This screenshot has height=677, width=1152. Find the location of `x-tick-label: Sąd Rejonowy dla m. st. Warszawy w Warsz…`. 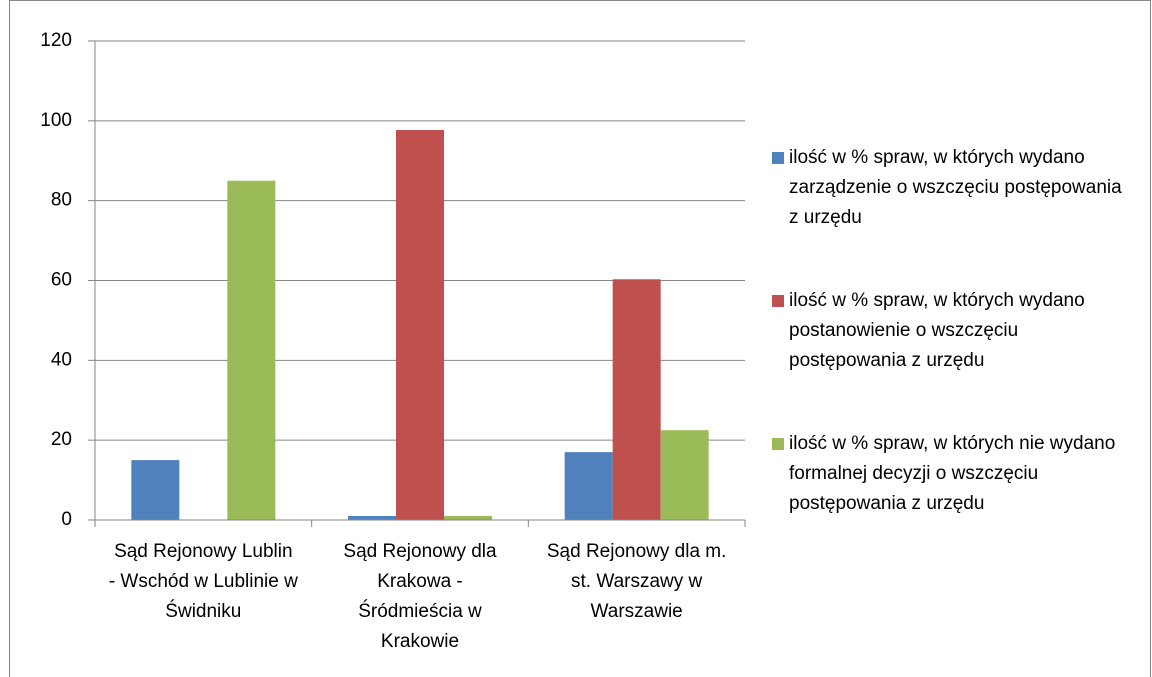

x-tick-label: Sąd Rejonowy dla m. st. Warszawy w Warsz… is located at coordinates (636, 581).